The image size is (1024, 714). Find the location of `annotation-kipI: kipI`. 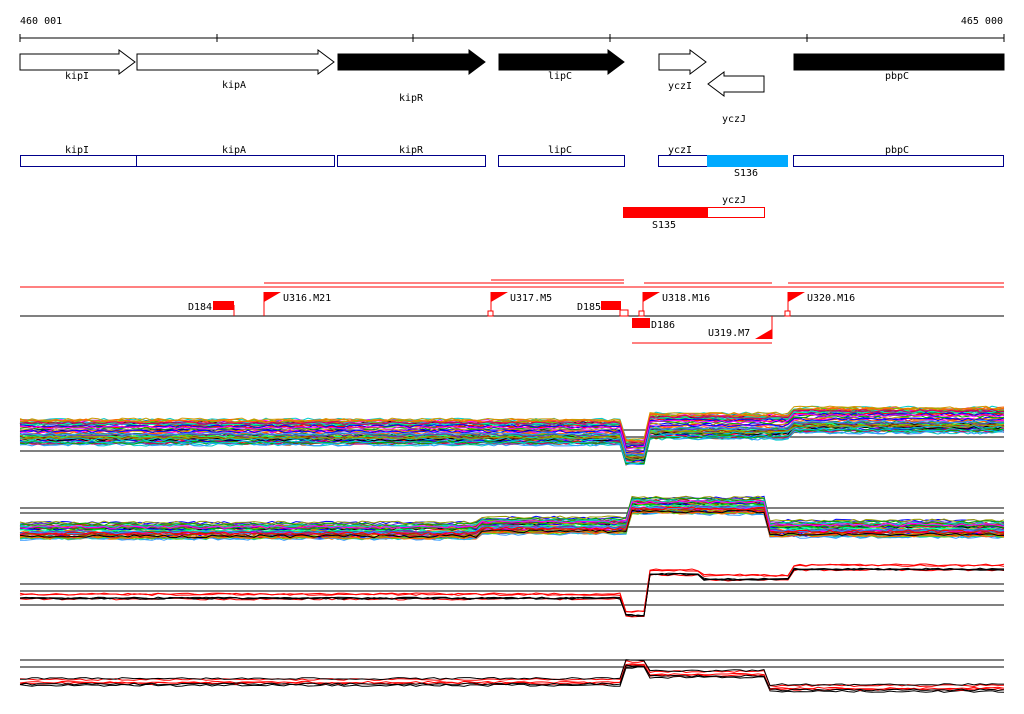

annotation-kipI: kipI is located at coordinates (78, 156).